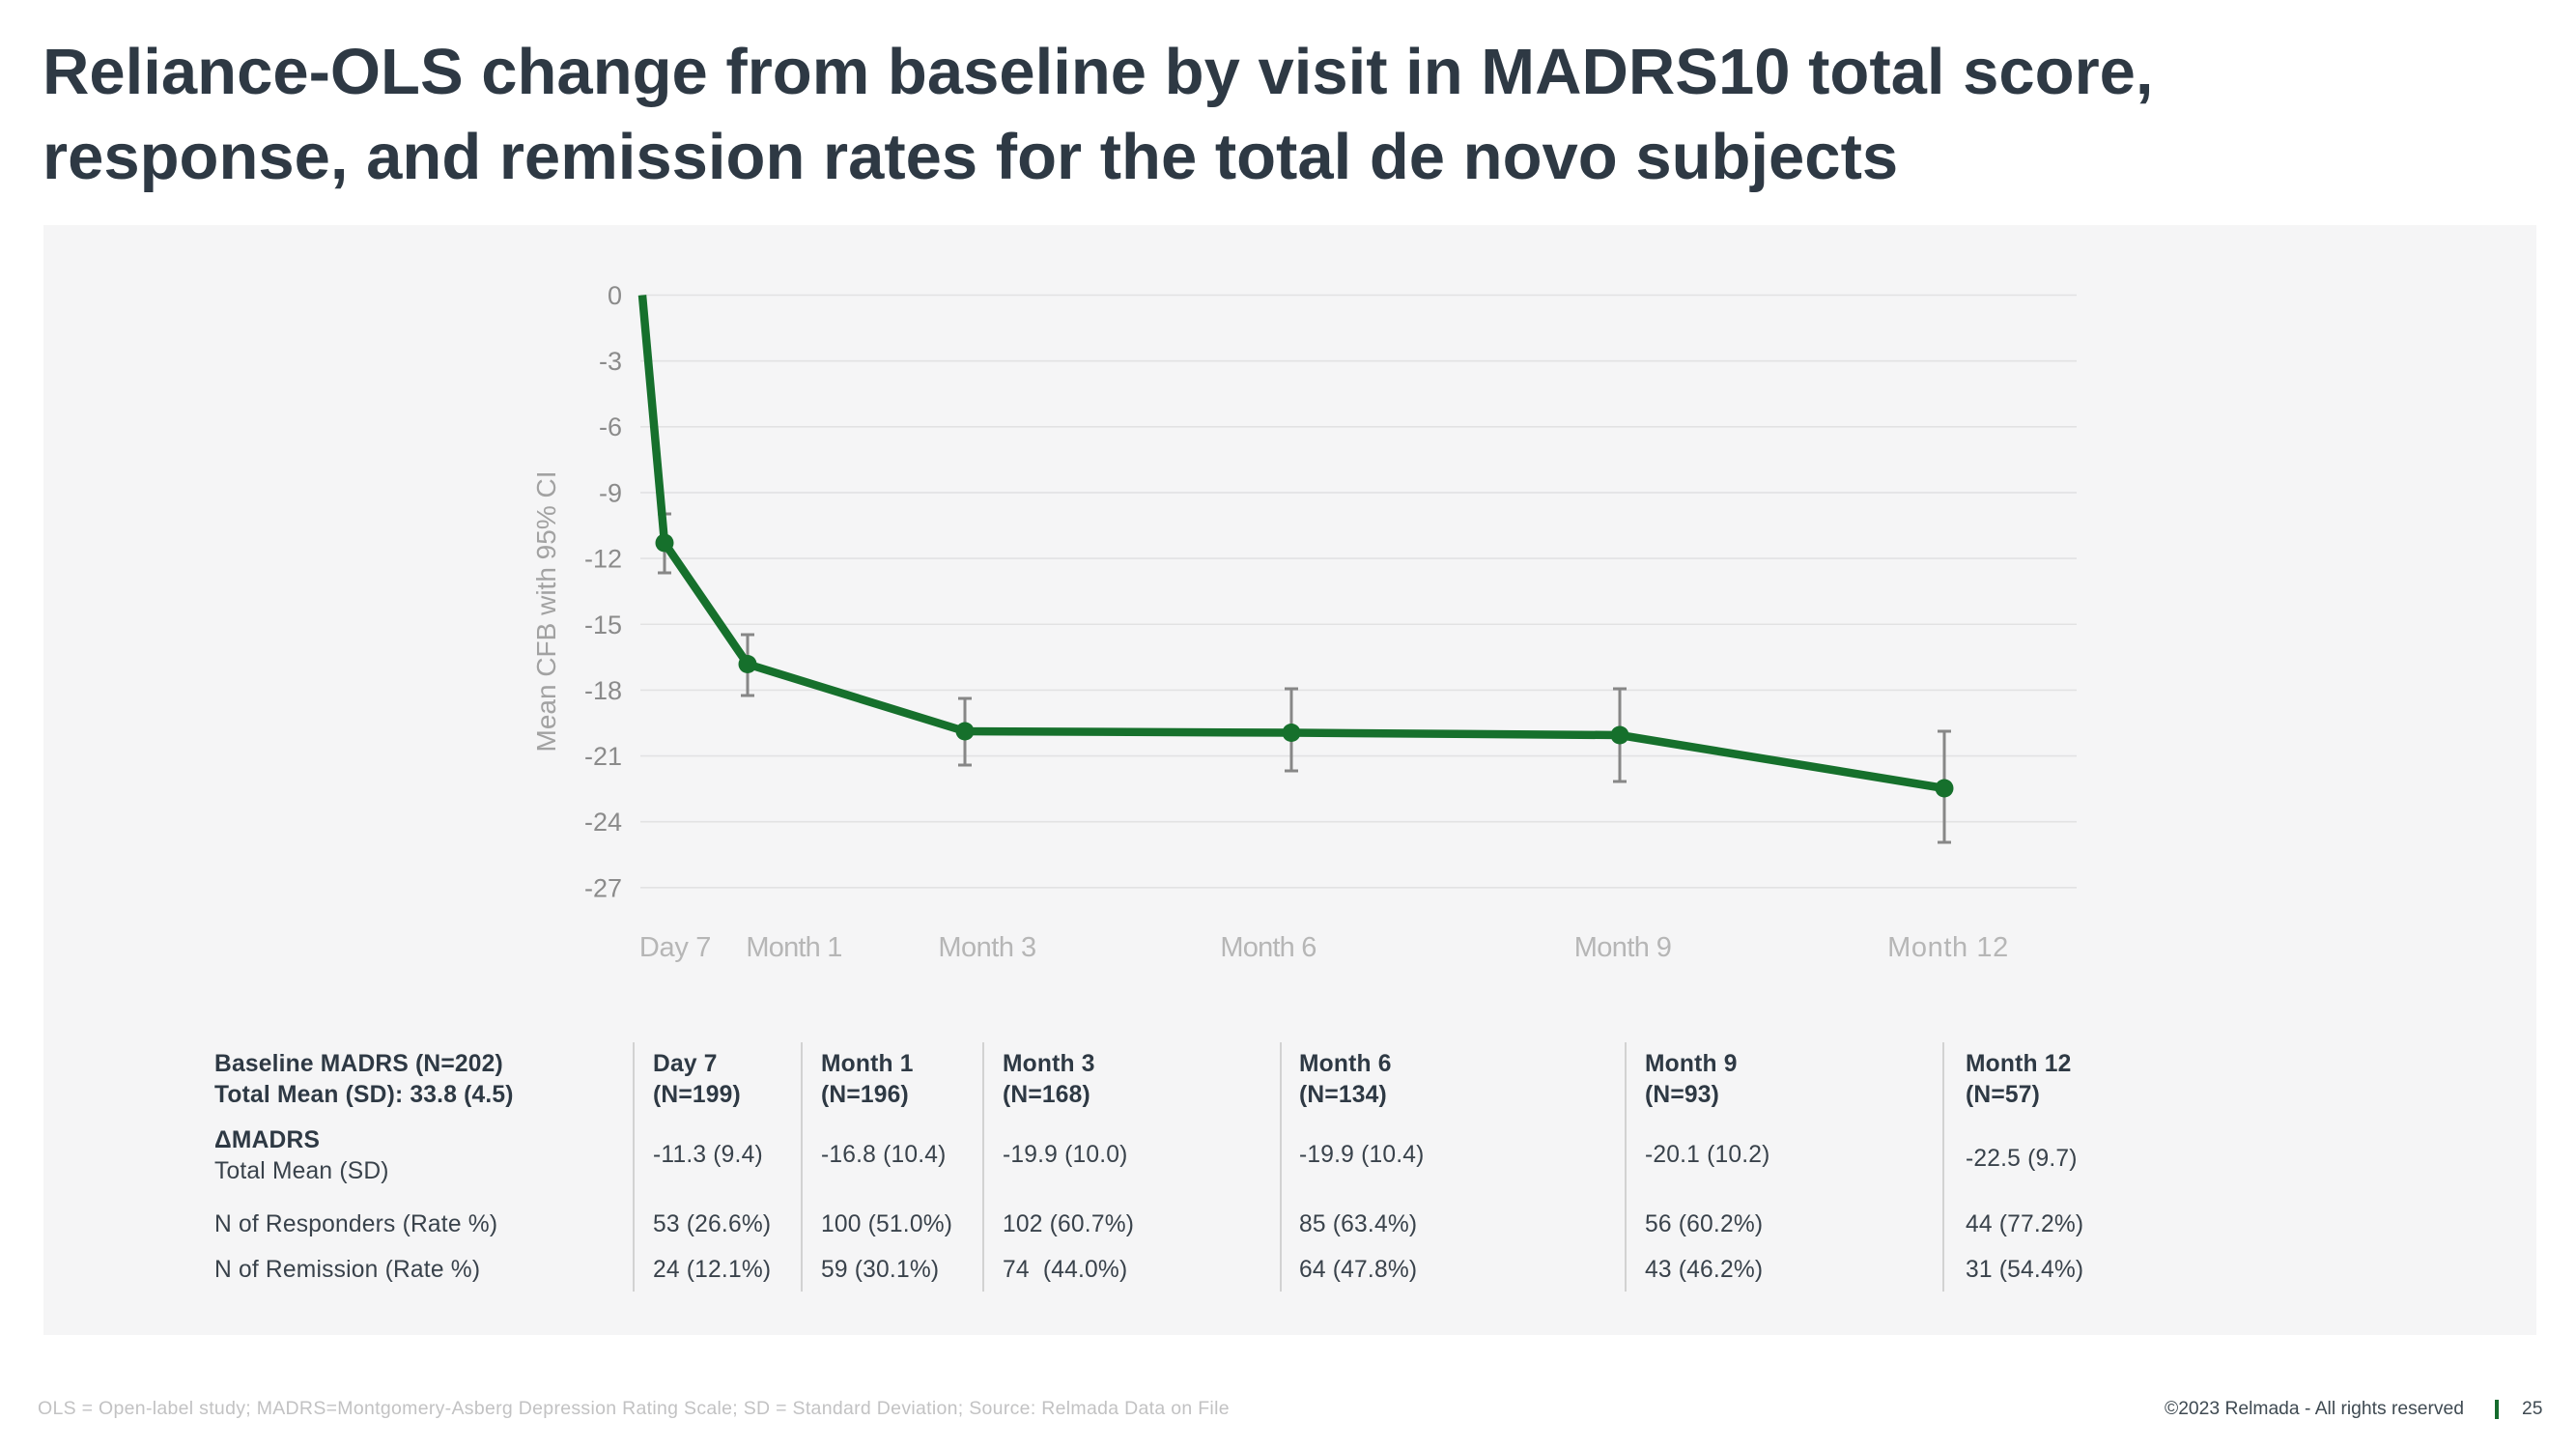 The image size is (2576, 1449). What do you see at coordinates (603, 822) in the screenshot?
I see `svg-text: -24` at bounding box center [603, 822].